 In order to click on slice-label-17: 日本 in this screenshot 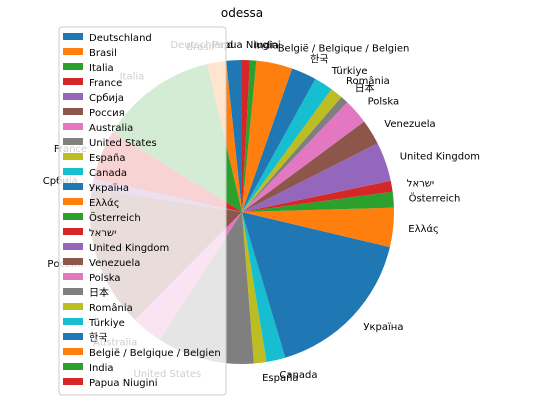, I will do `click(365, 88)`.